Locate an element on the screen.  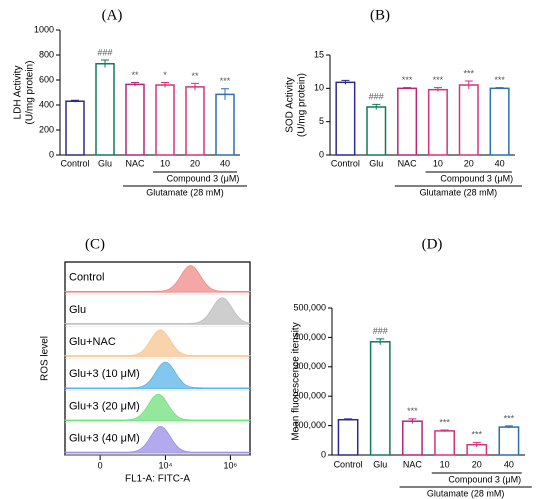
row-label: Glu+3 (40 μM) is located at coordinates (104, 438).